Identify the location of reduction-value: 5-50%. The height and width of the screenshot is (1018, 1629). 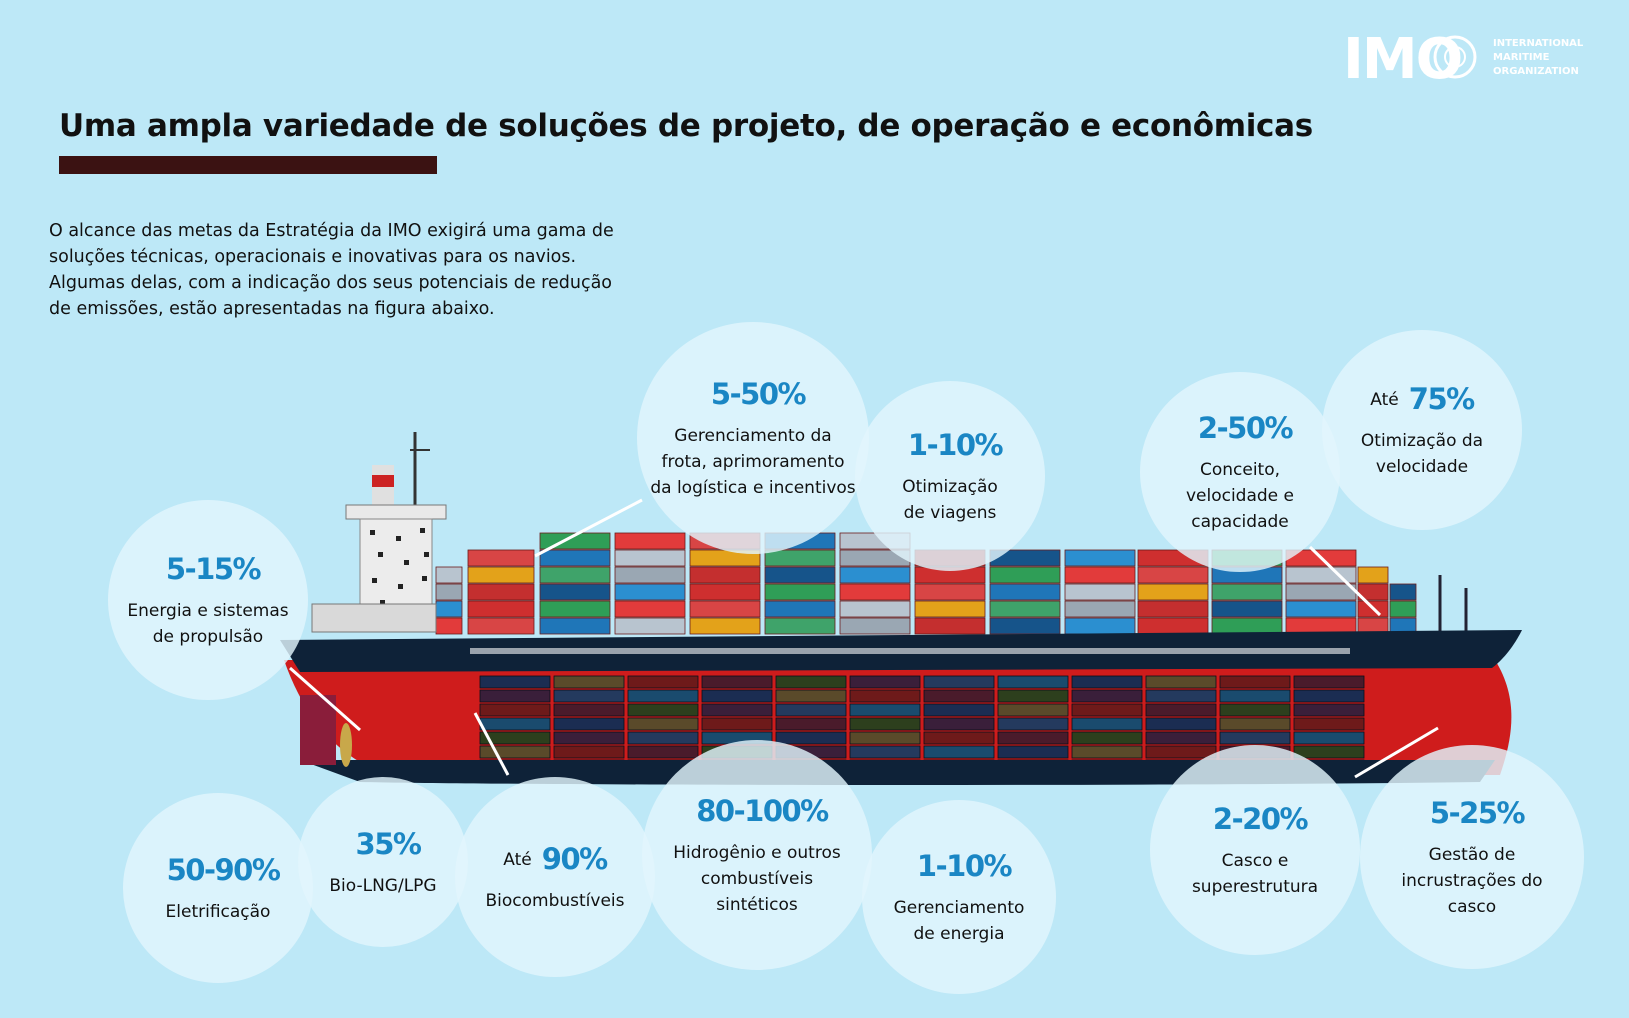
(758, 393).